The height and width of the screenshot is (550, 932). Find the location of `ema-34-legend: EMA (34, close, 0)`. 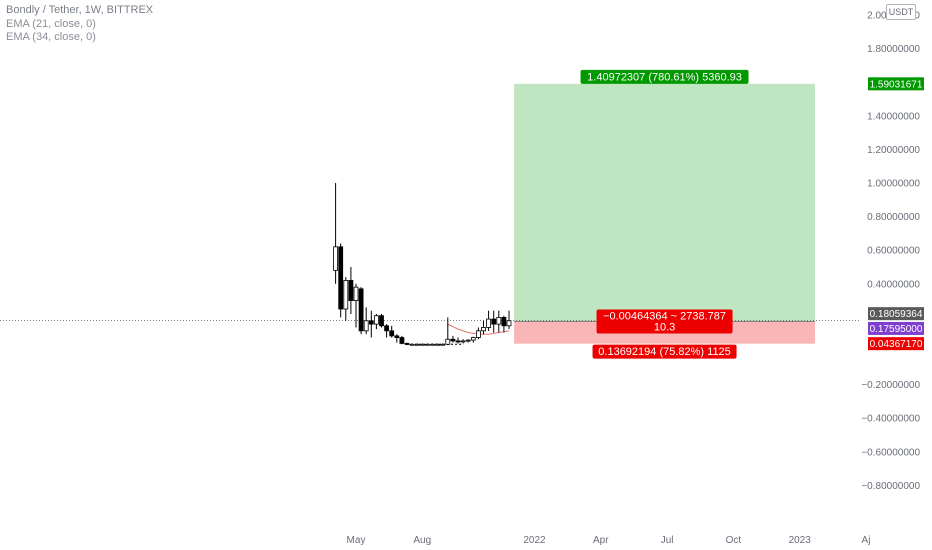

ema-34-legend: EMA (34, close, 0) is located at coordinates (51, 37).